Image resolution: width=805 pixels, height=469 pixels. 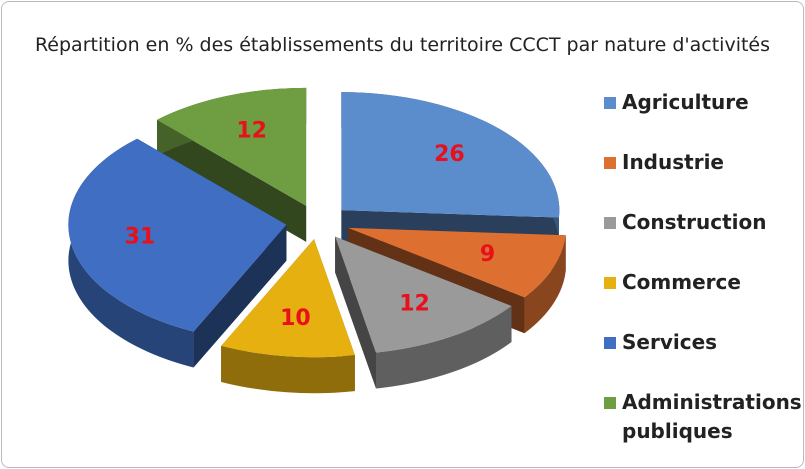 I want to click on legend-label: Administrations publiques, so click(x=712, y=416).